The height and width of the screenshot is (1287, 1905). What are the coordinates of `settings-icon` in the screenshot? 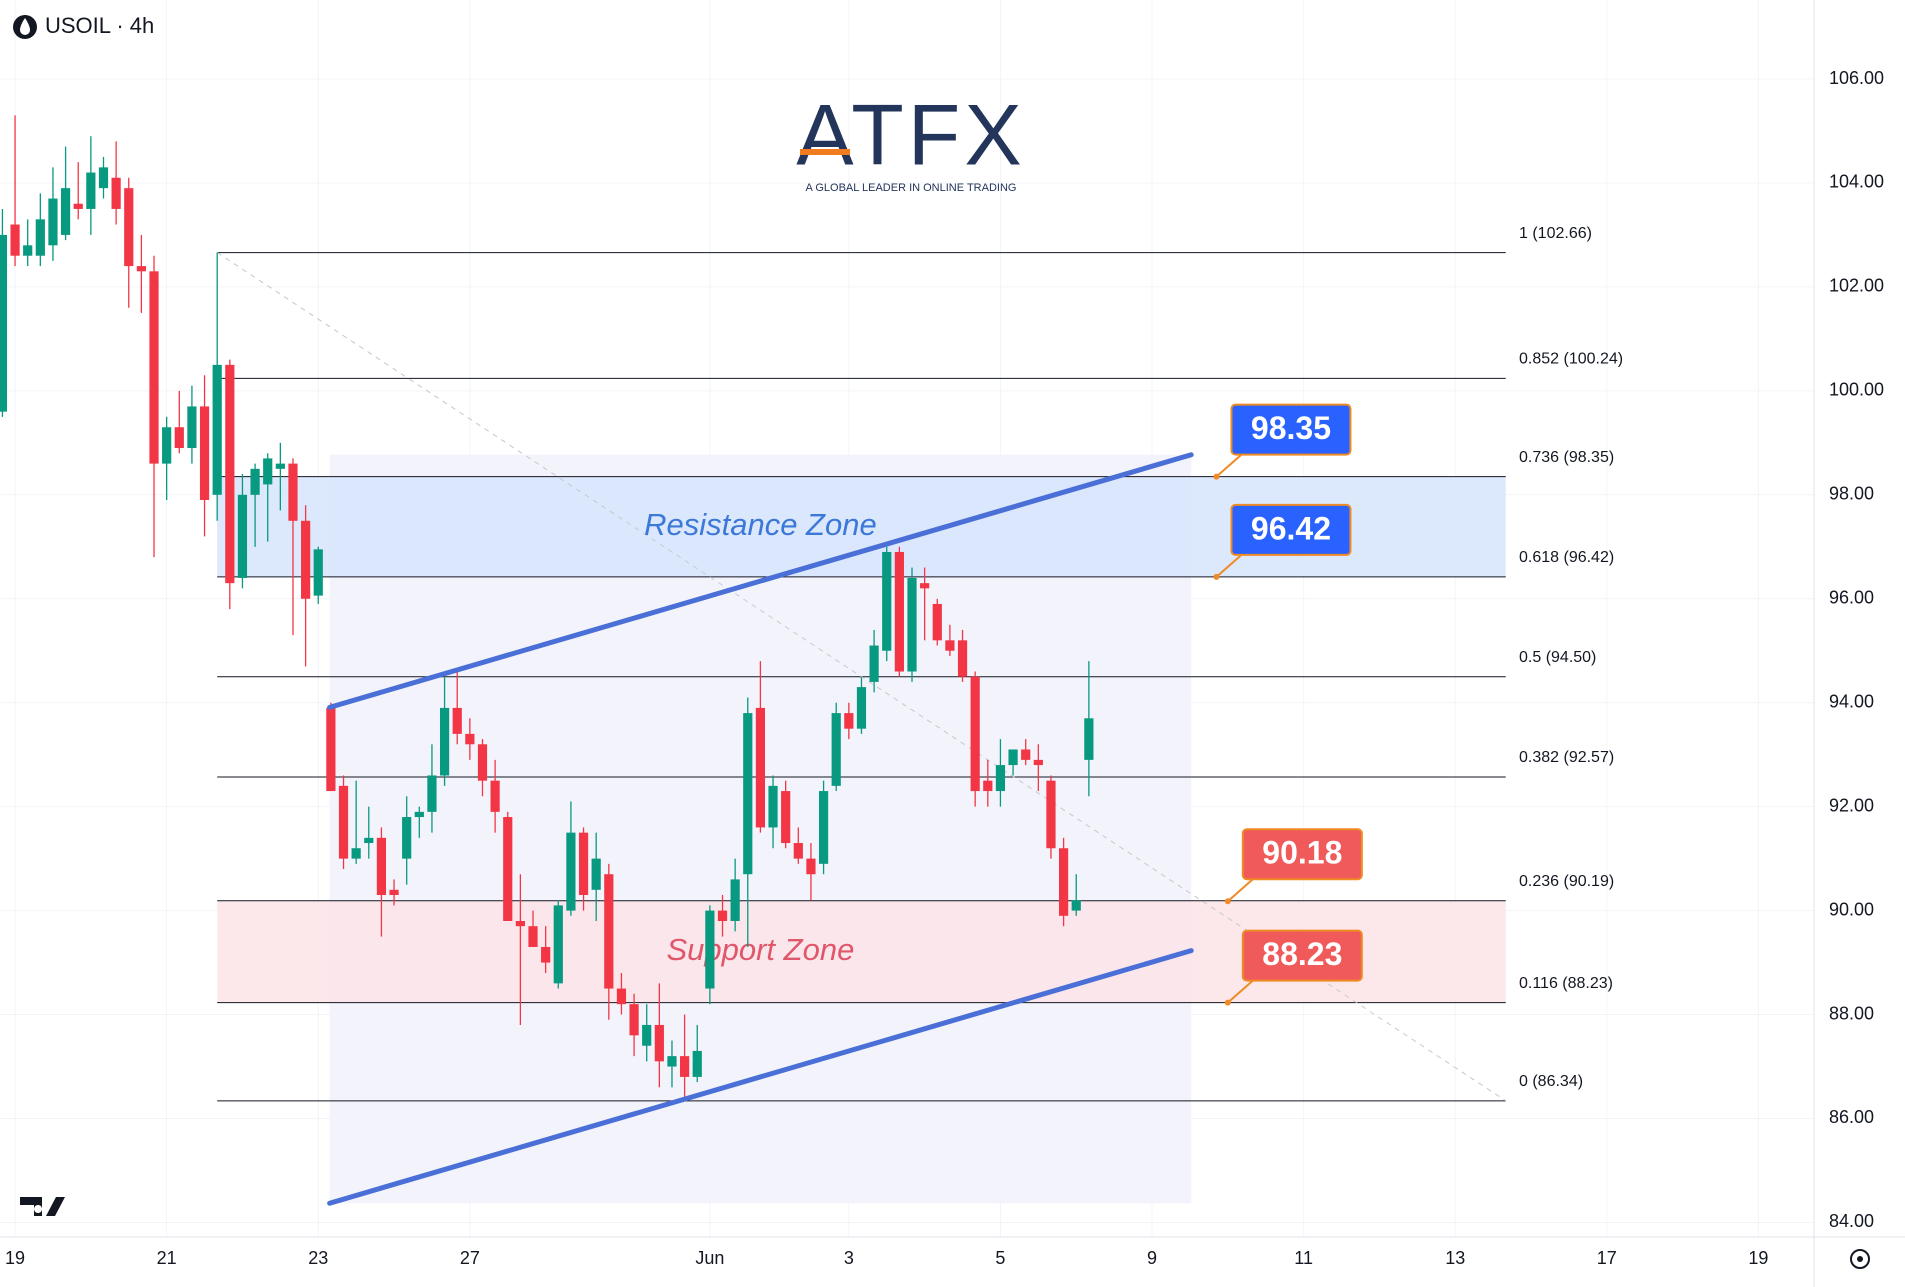 It's located at (1860, 1259).